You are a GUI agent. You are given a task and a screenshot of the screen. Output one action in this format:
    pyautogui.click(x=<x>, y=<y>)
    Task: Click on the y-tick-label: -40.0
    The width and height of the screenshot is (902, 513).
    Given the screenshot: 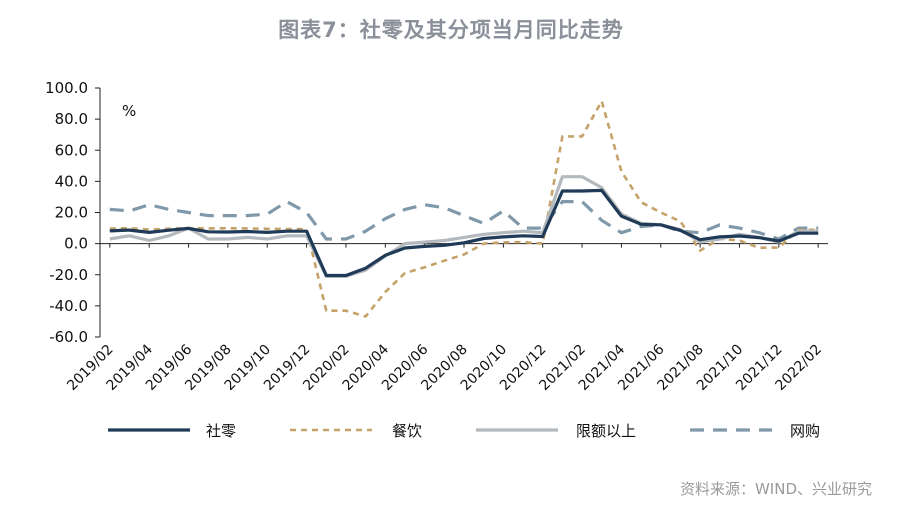 What is the action you would take?
    pyautogui.click(x=68, y=306)
    